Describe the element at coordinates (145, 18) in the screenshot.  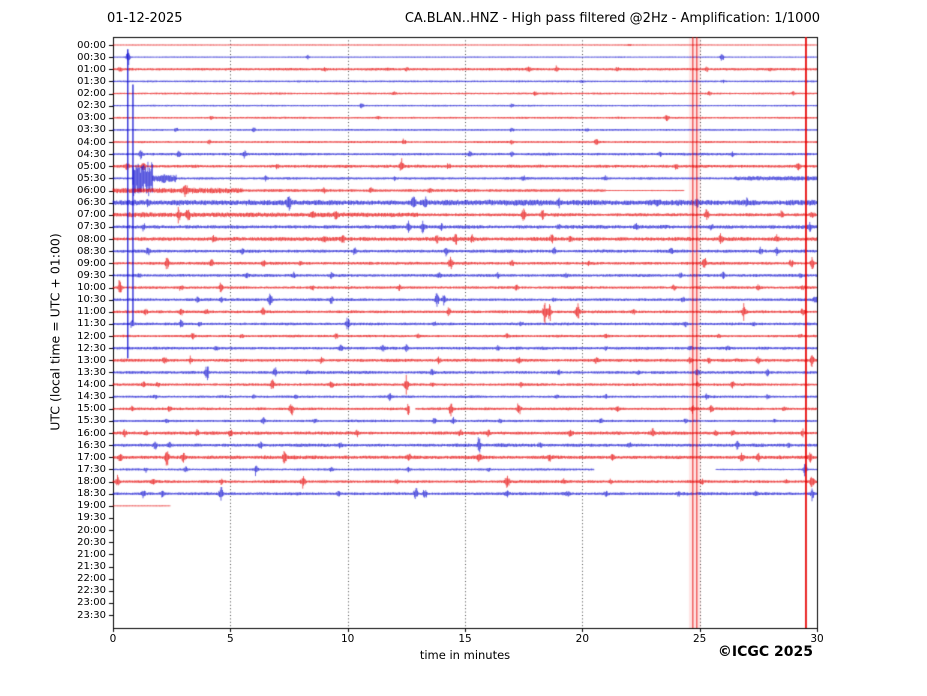
I see `date-title: 01-12-2025` at that location.